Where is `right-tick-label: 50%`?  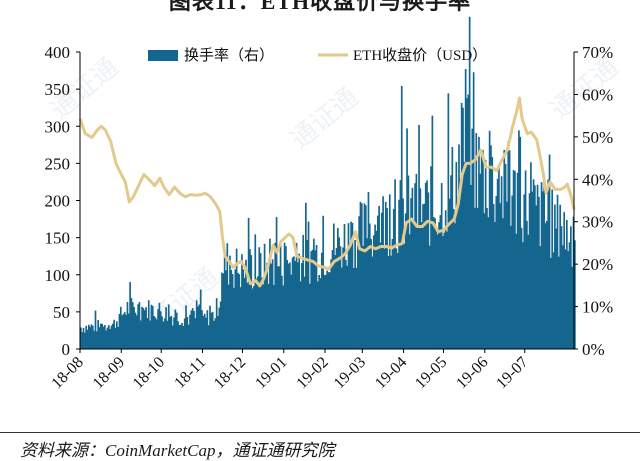
right-tick-label: 50% is located at coordinates (597, 137).